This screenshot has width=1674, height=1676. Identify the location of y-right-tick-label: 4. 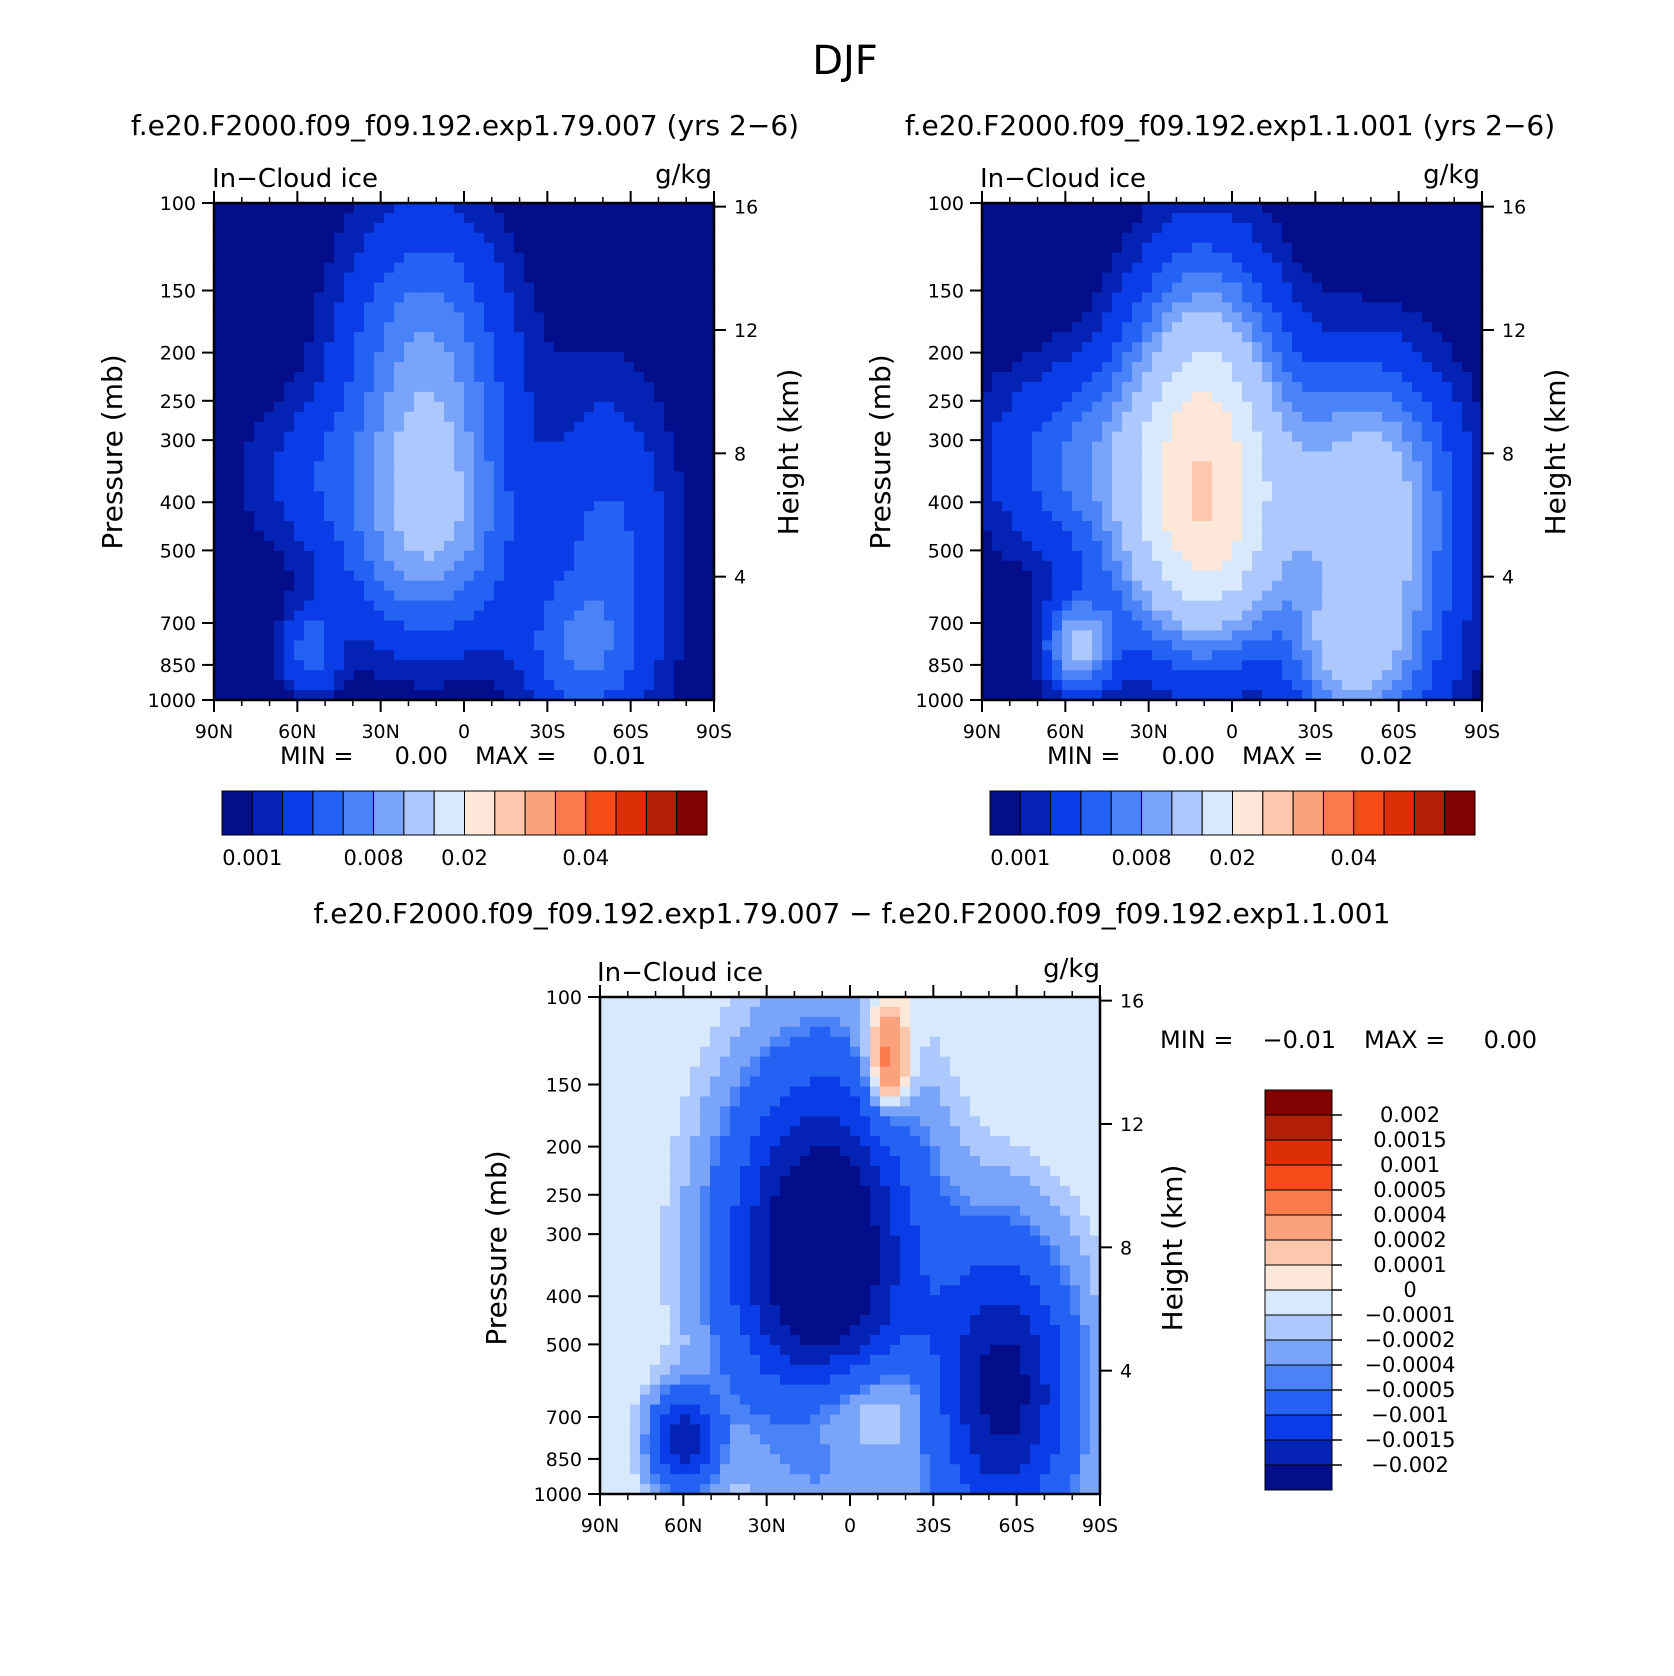
(740, 578).